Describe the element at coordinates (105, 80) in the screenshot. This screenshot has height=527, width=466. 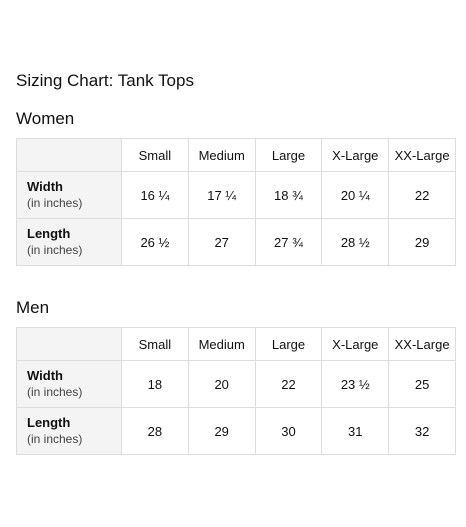
I see `page-title: Sizing Chart: Tank Tops` at that location.